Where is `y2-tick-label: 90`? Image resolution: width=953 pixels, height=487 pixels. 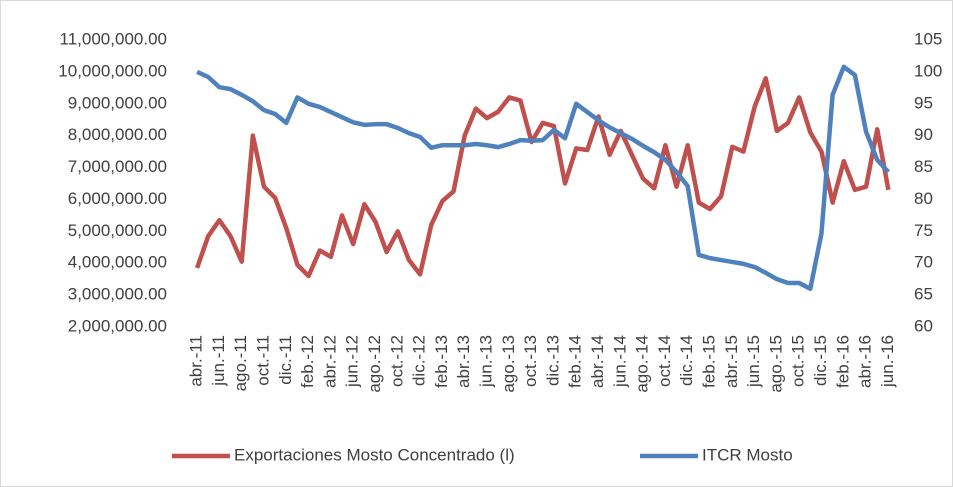 y2-tick-label: 90 is located at coordinates (923, 134).